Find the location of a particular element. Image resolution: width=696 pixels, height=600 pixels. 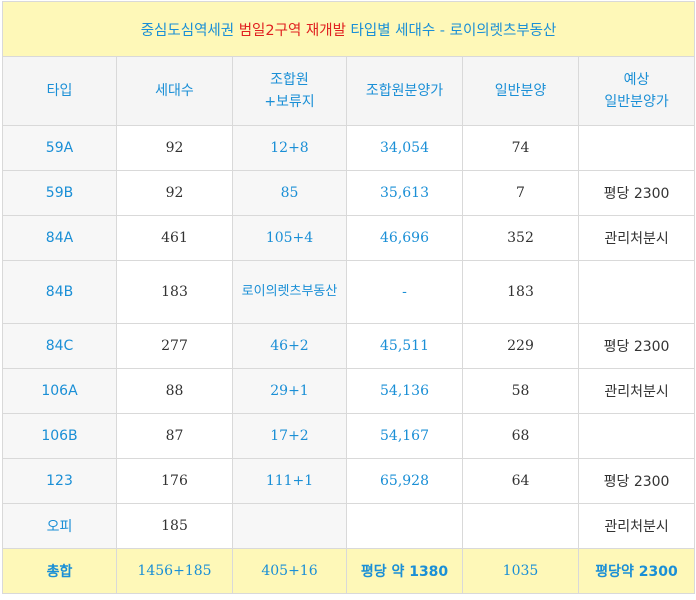

table-row: 123 176 111+1 65,928 64 평당 2300 is located at coordinates (349, 481).